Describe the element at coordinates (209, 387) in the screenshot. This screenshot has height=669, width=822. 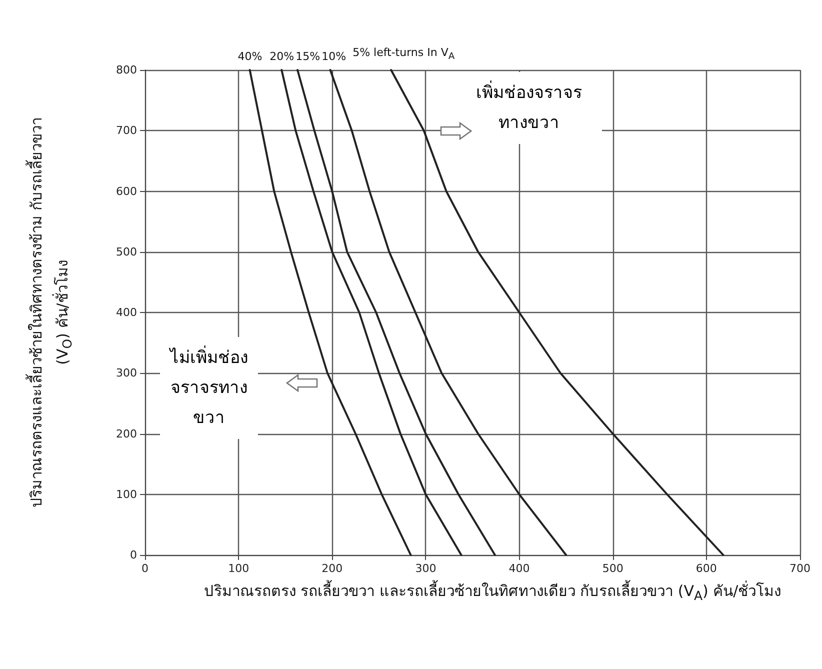
I see `annotation: ไม่เพิ่มช่องจราจรทางขวา` at that location.